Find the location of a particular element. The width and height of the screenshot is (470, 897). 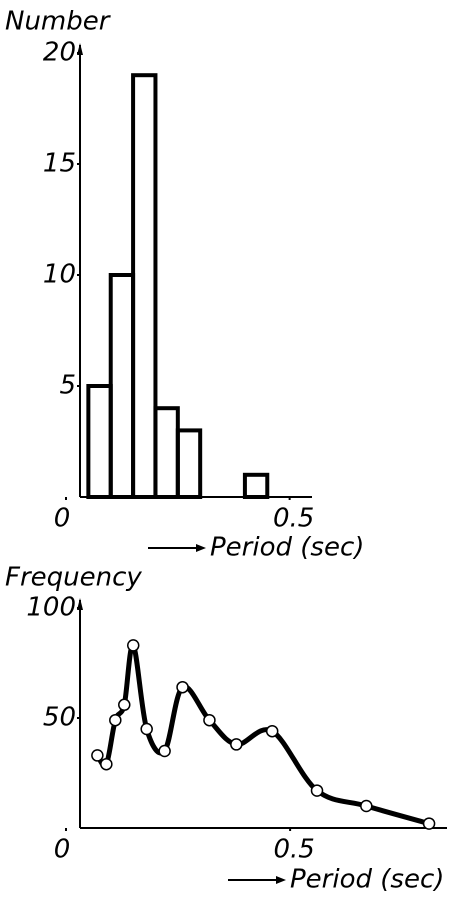

y-tick-label: 50 is located at coordinates (59, 718).